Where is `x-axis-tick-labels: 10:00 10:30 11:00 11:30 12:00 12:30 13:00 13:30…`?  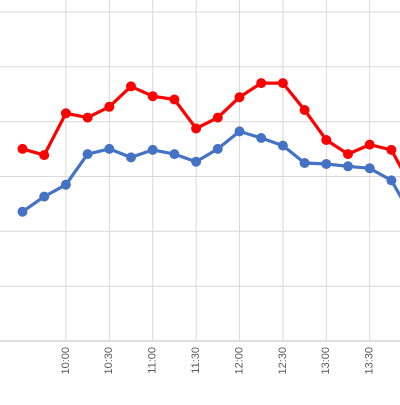
x-axis-tick-labels: 10:00 10:30 11:00 11:30 12:00 12:30 13:00 13:30… is located at coordinates (230, 361).